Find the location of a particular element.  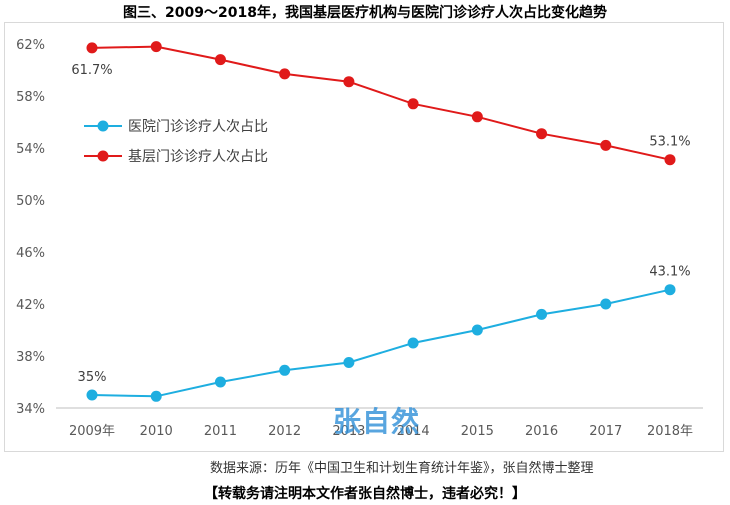

x-tick-label: 2018年 is located at coordinates (670, 431).